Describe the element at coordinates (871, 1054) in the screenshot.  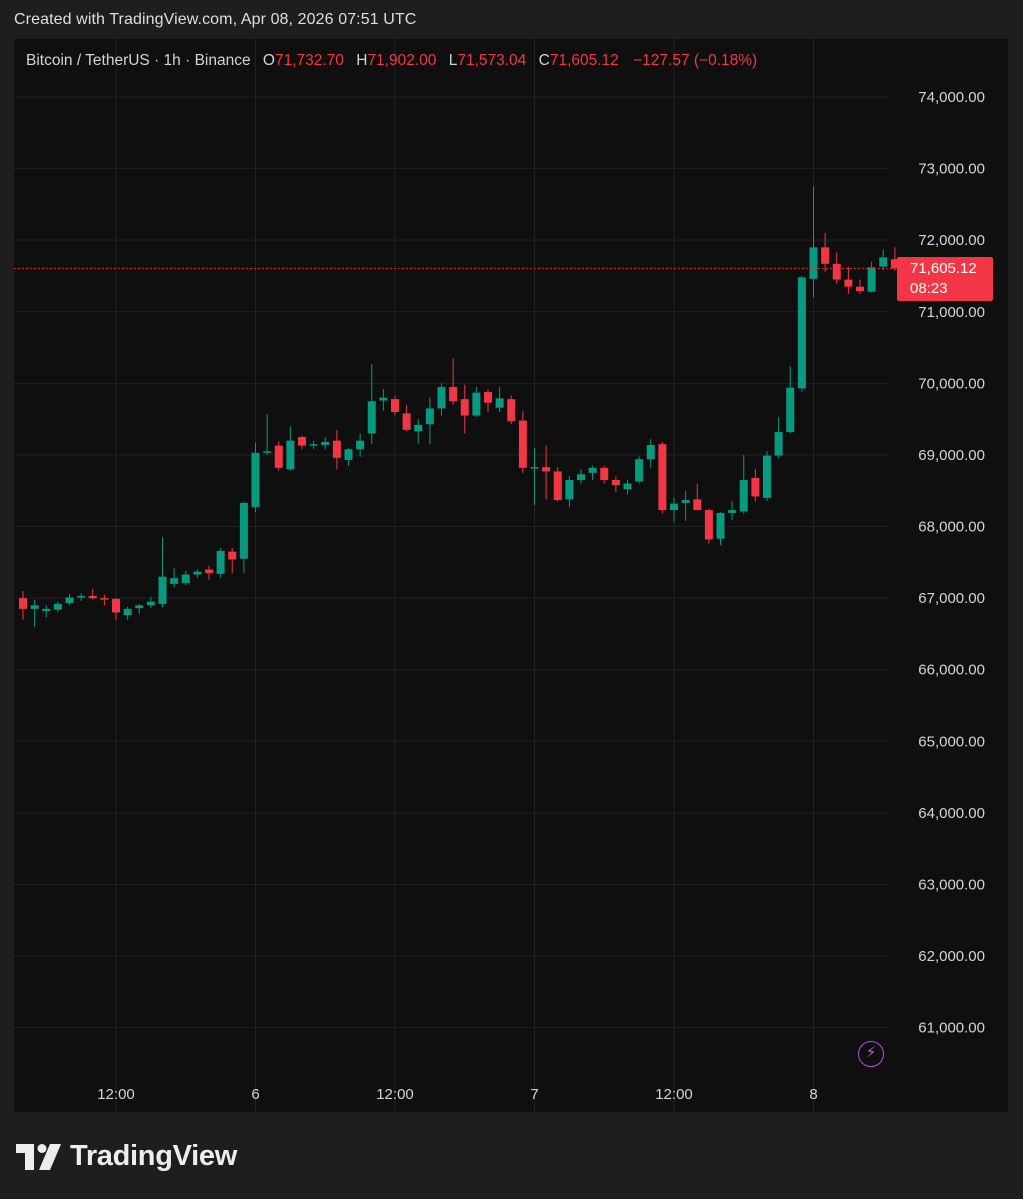
I see `lightning-icon: ⚡` at that location.